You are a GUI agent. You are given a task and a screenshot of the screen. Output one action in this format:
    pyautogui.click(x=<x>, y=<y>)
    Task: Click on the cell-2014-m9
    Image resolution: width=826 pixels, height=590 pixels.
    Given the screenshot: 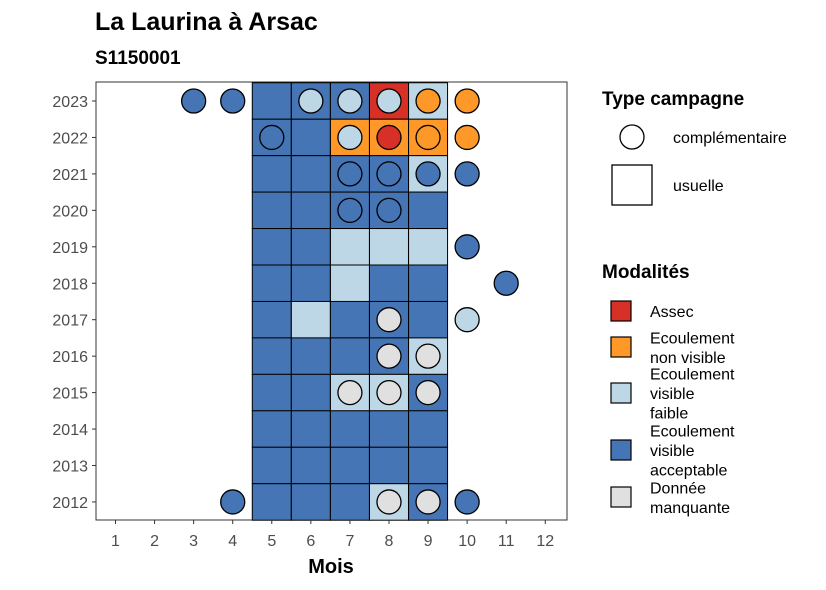 What is the action you would take?
    pyautogui.click(x=428, y=429)
    